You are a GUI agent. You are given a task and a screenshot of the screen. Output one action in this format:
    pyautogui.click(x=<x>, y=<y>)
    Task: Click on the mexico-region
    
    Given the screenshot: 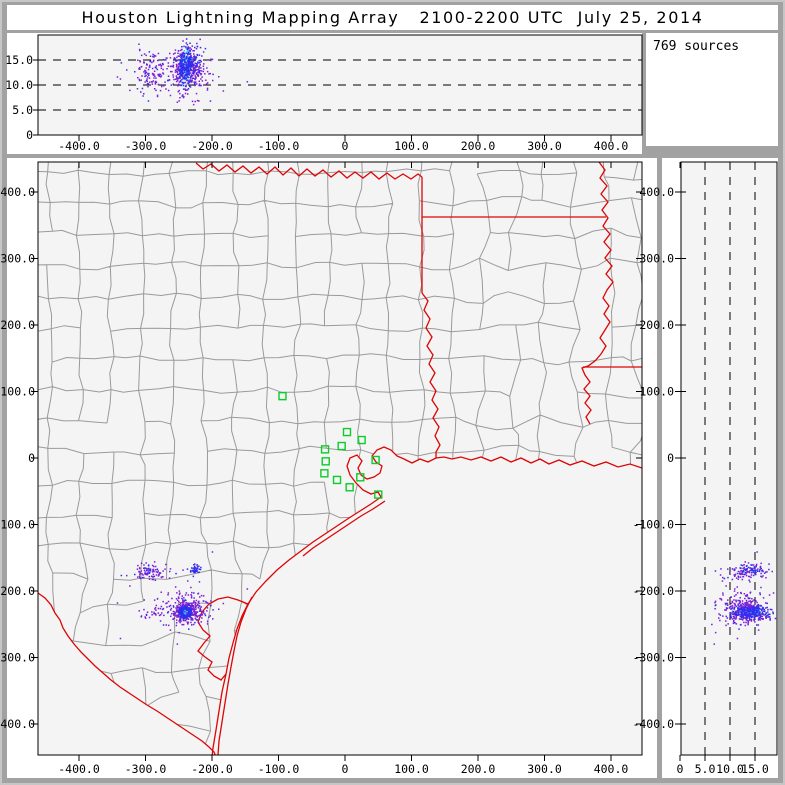 What is the action you would take?
    pyautogui.click(x=127, y=674)
    